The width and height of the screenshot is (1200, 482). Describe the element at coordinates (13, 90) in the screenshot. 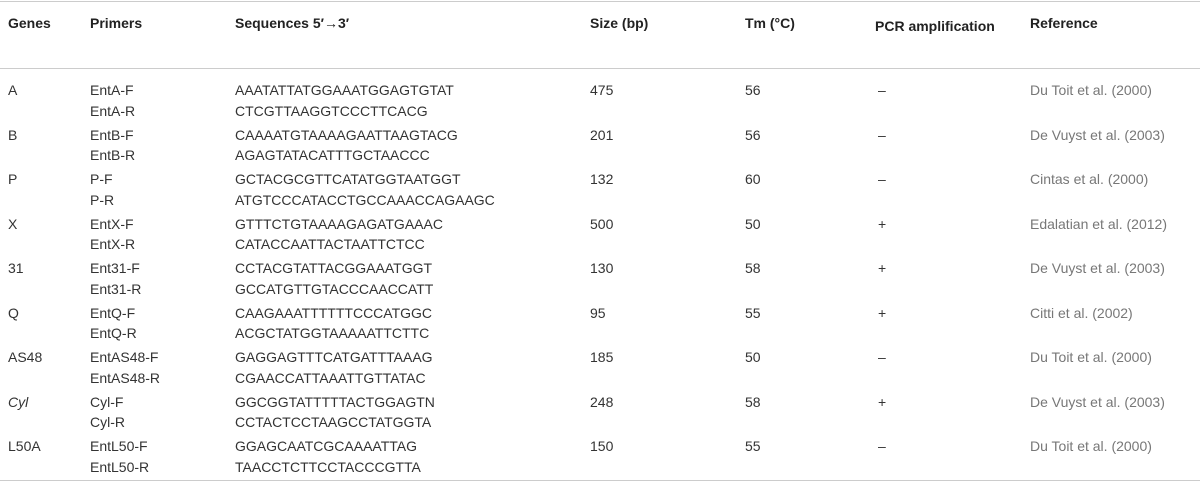

I see `gene: A` at that location.